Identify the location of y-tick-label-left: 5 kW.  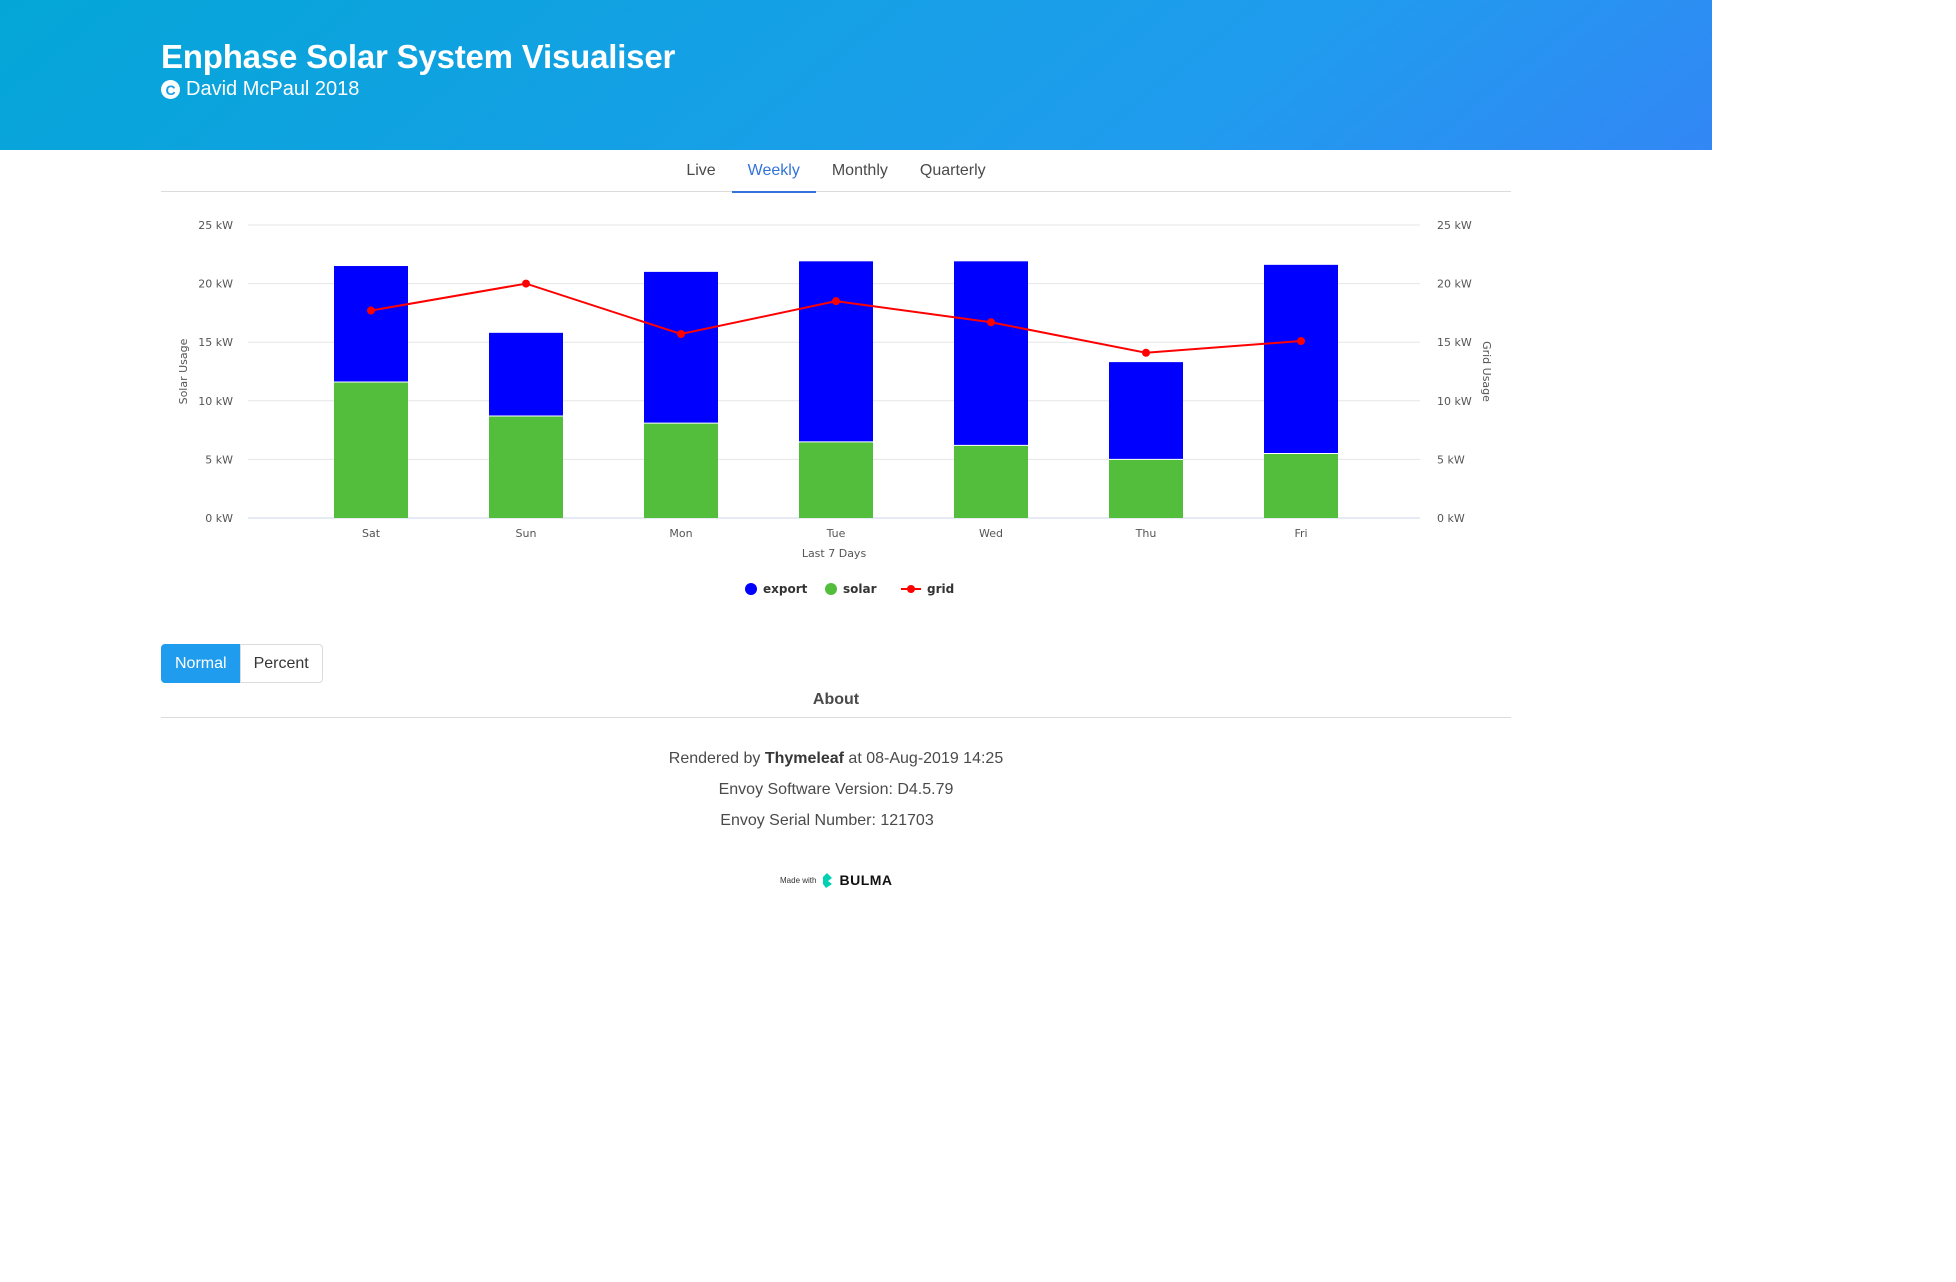
(219, 459).